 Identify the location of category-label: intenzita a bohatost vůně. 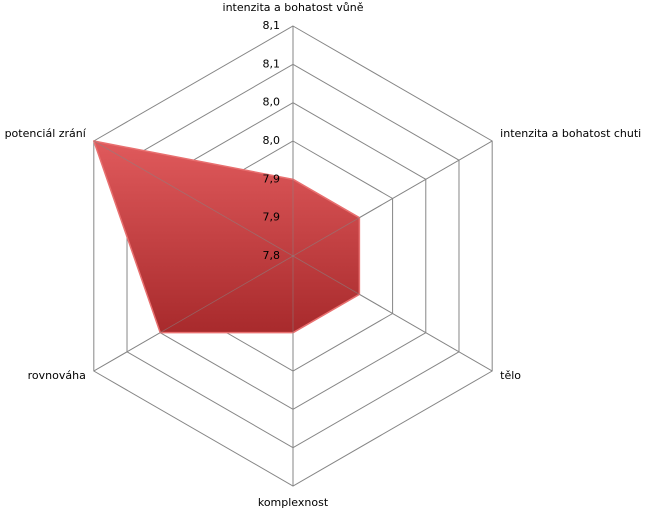
(293, 7).